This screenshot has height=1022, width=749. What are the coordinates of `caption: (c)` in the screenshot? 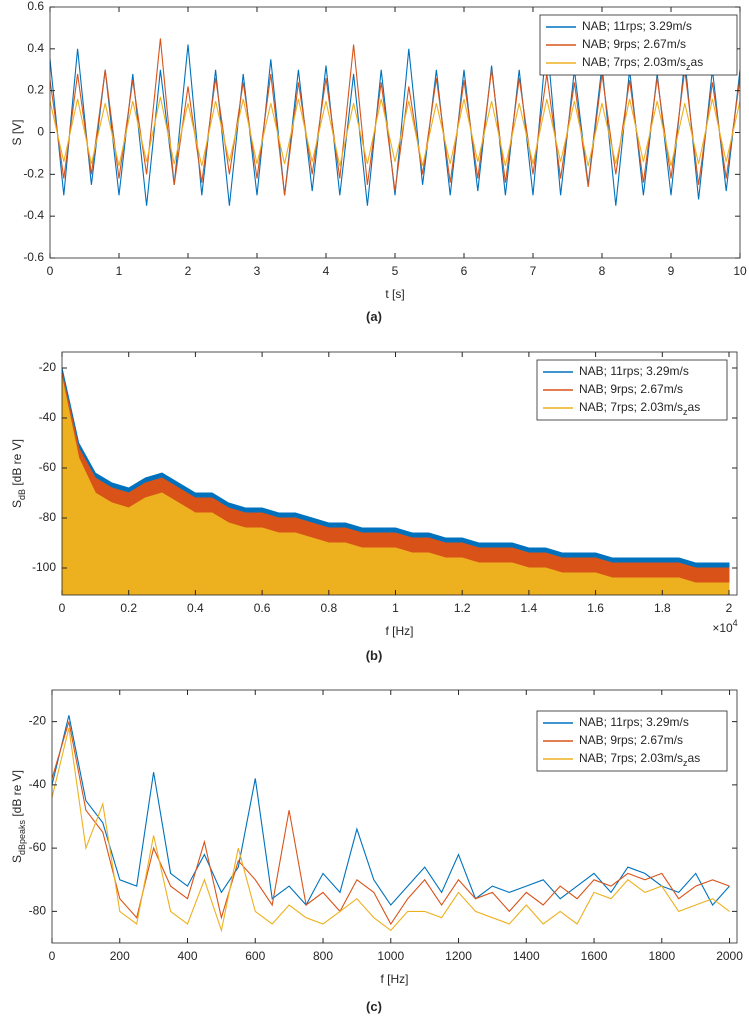 It's located at (374, 1006).